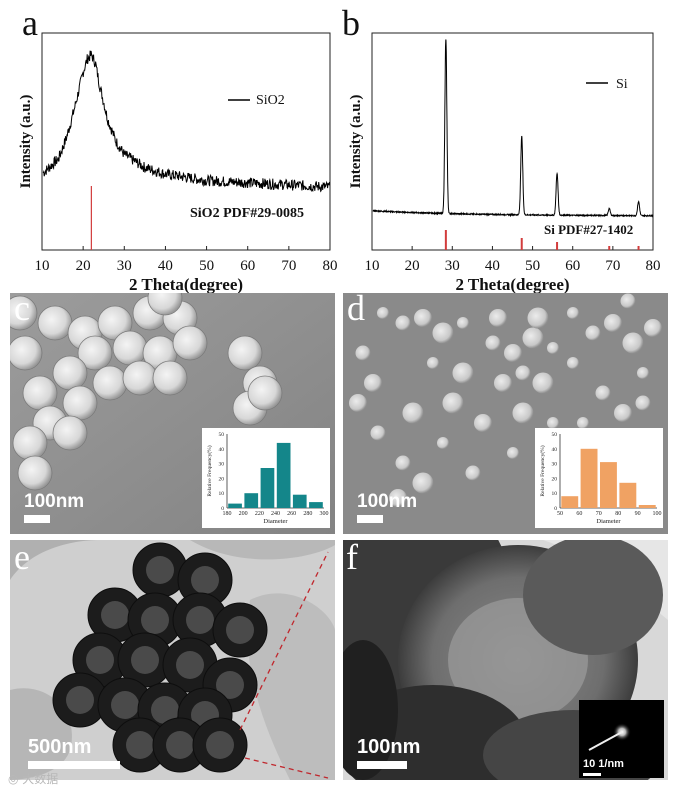 This screenshot has width=677, height=793. Describe the element at coordinates (588, 229) in the screenshot. I see `reference-label: Si PDF#27-1402` at that location.